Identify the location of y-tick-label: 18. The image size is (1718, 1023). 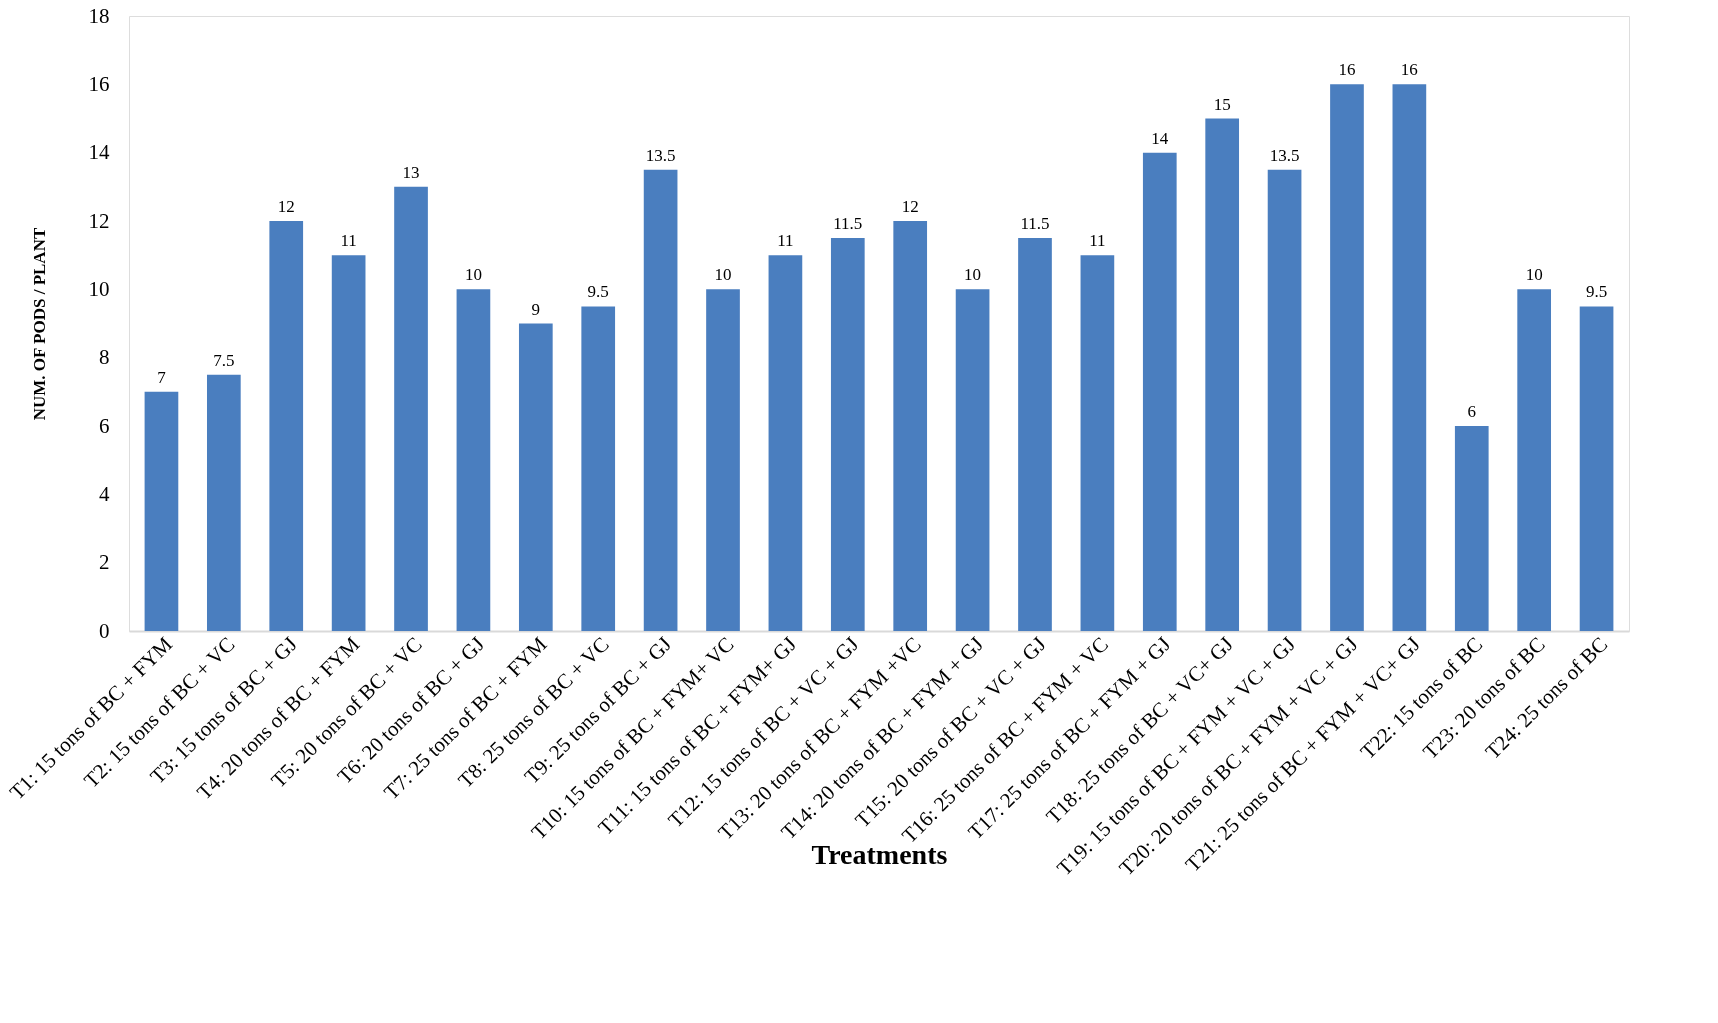
(99, 15).